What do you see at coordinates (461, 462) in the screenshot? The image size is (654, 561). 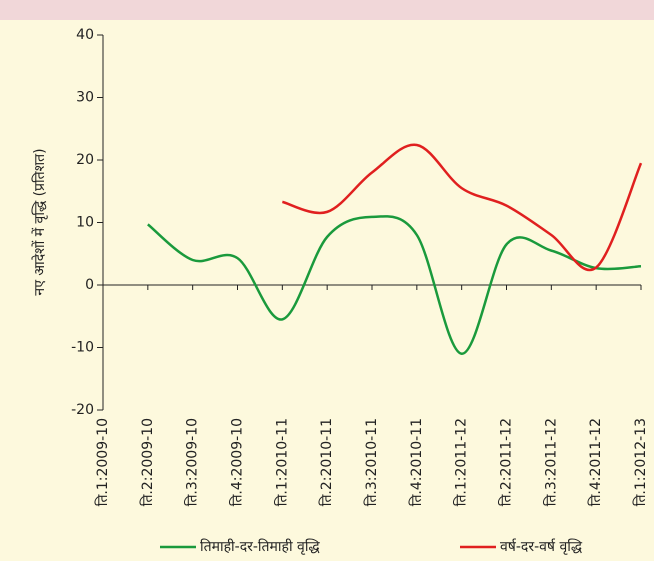 I see `x-tick-label: ति.1:2011-12` at bounding box center [461, 462].